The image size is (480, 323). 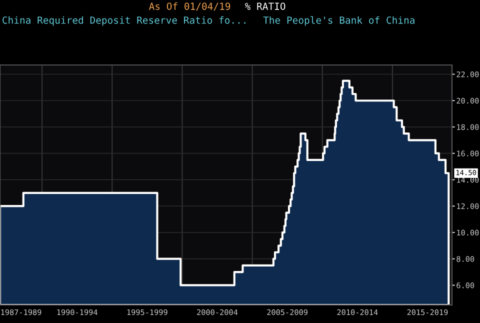 I want to click on chart-subtitle: The People's Bank of China, so click(x=338, y=21).